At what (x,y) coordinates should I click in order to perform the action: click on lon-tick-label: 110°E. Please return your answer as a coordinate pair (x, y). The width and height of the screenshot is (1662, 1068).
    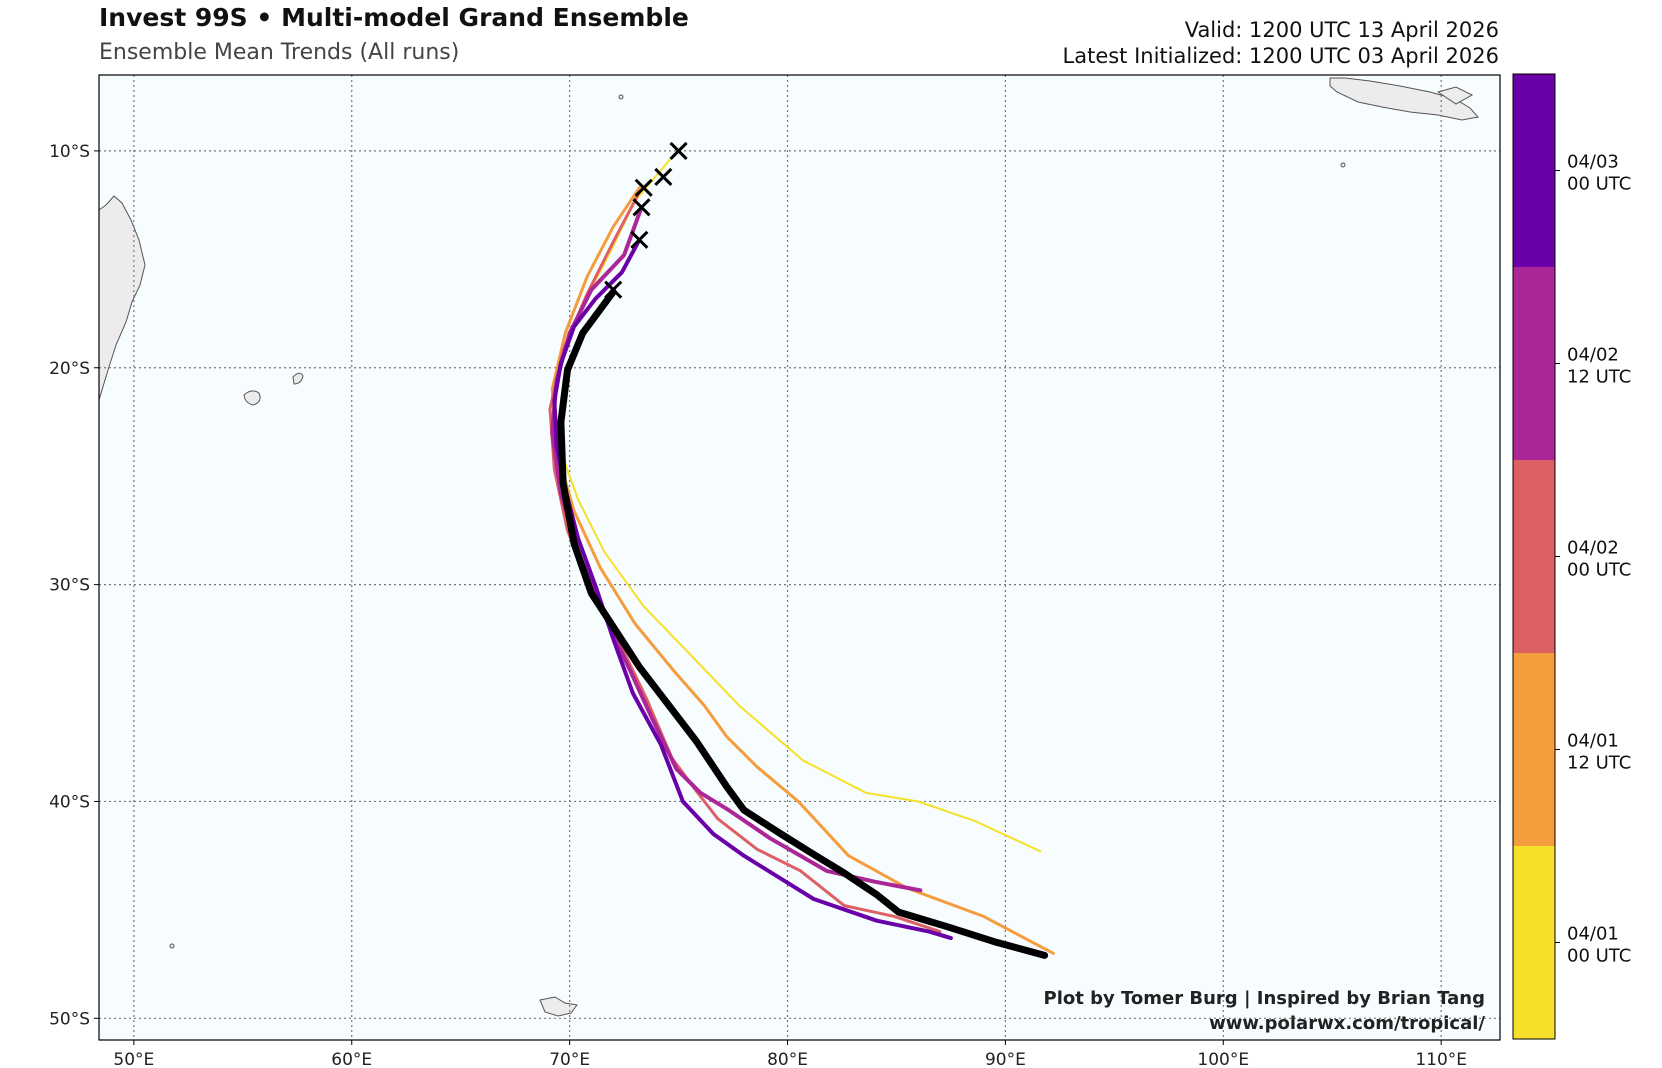
    Looking at the image, I should click on (1441, 1059).